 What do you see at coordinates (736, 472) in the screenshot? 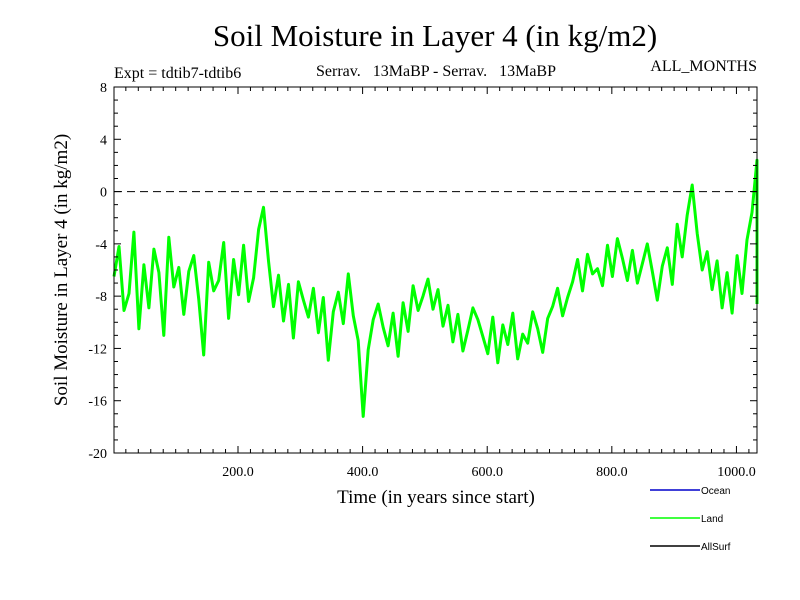
I see `x-tick-label: 1000.0` at bounding box center [736, 472].